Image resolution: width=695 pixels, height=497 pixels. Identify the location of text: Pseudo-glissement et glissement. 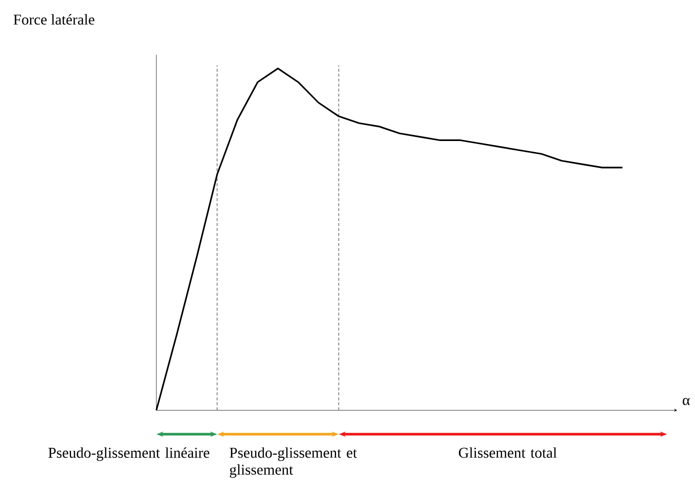
(293, 462).